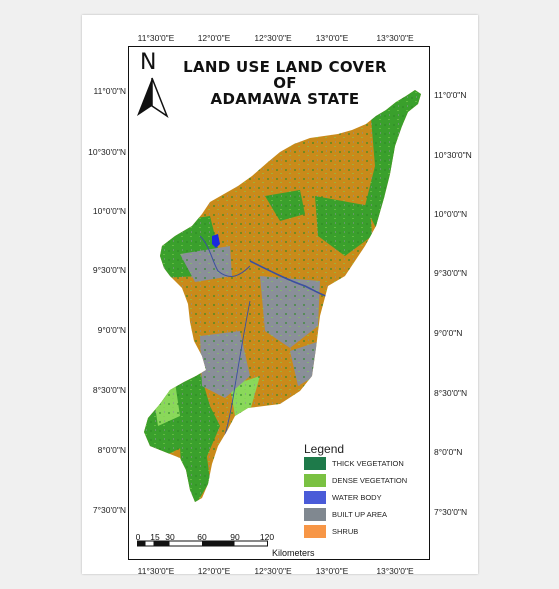 The width and height of the screenshot is (559, 589). What do you see at coordinates (285, 67) in the screenshot?
I see `map-title-line-1: LAND USE LAND COVER` at bounding box center [285, 67].